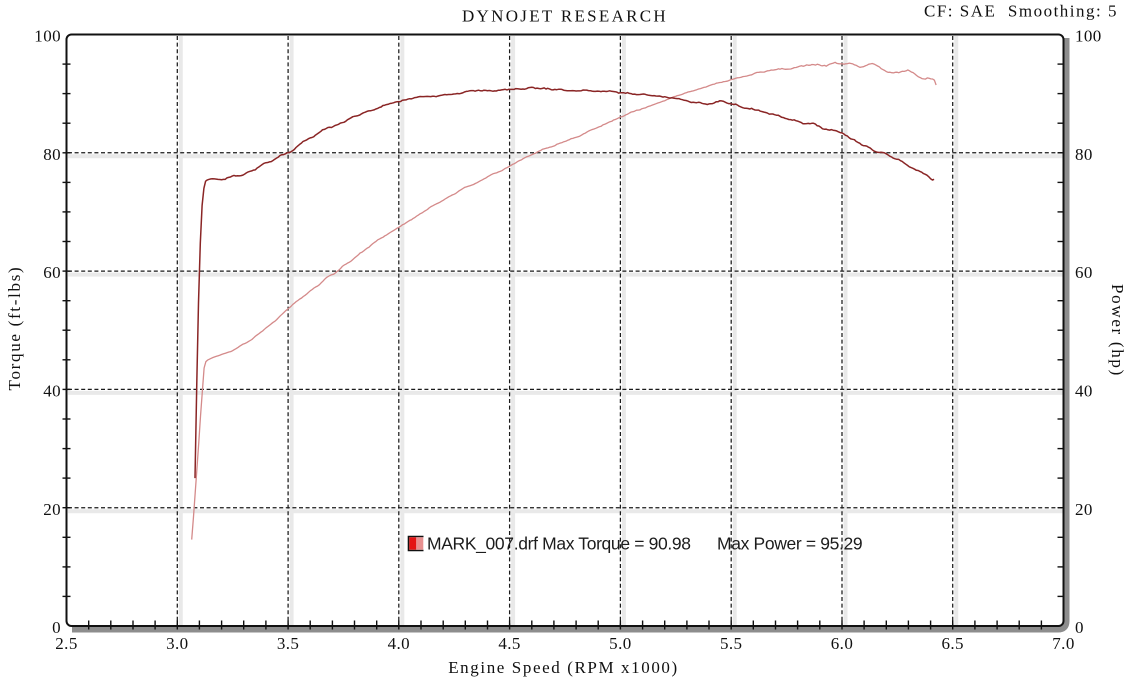 Image resolution: width=1129 pixels, height=685 pixels. What do you see at coordinates (563, 667) in the screenshot?
I see `svg-text: Engine Speed (RPM x1000)` at bounding box center [563, 667].